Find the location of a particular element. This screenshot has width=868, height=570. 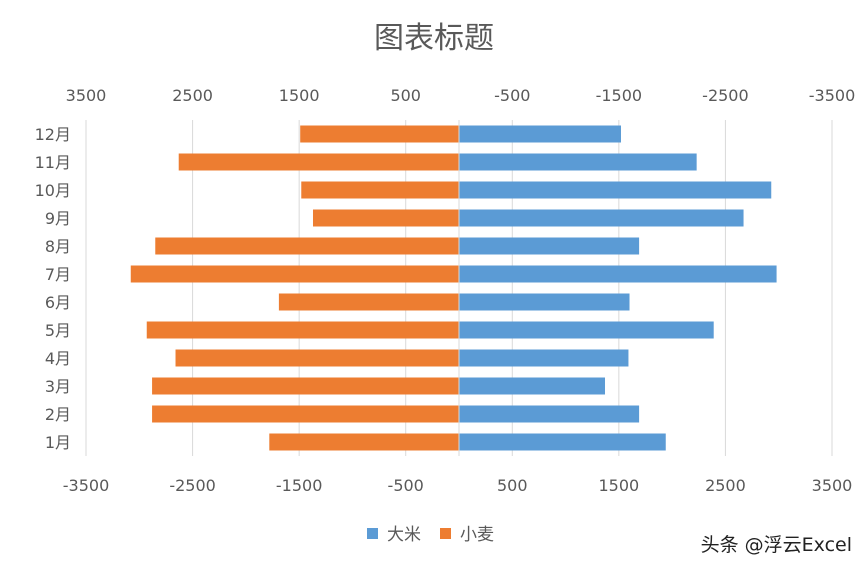

category-label: 8月 is located at coordinates (58, 246).